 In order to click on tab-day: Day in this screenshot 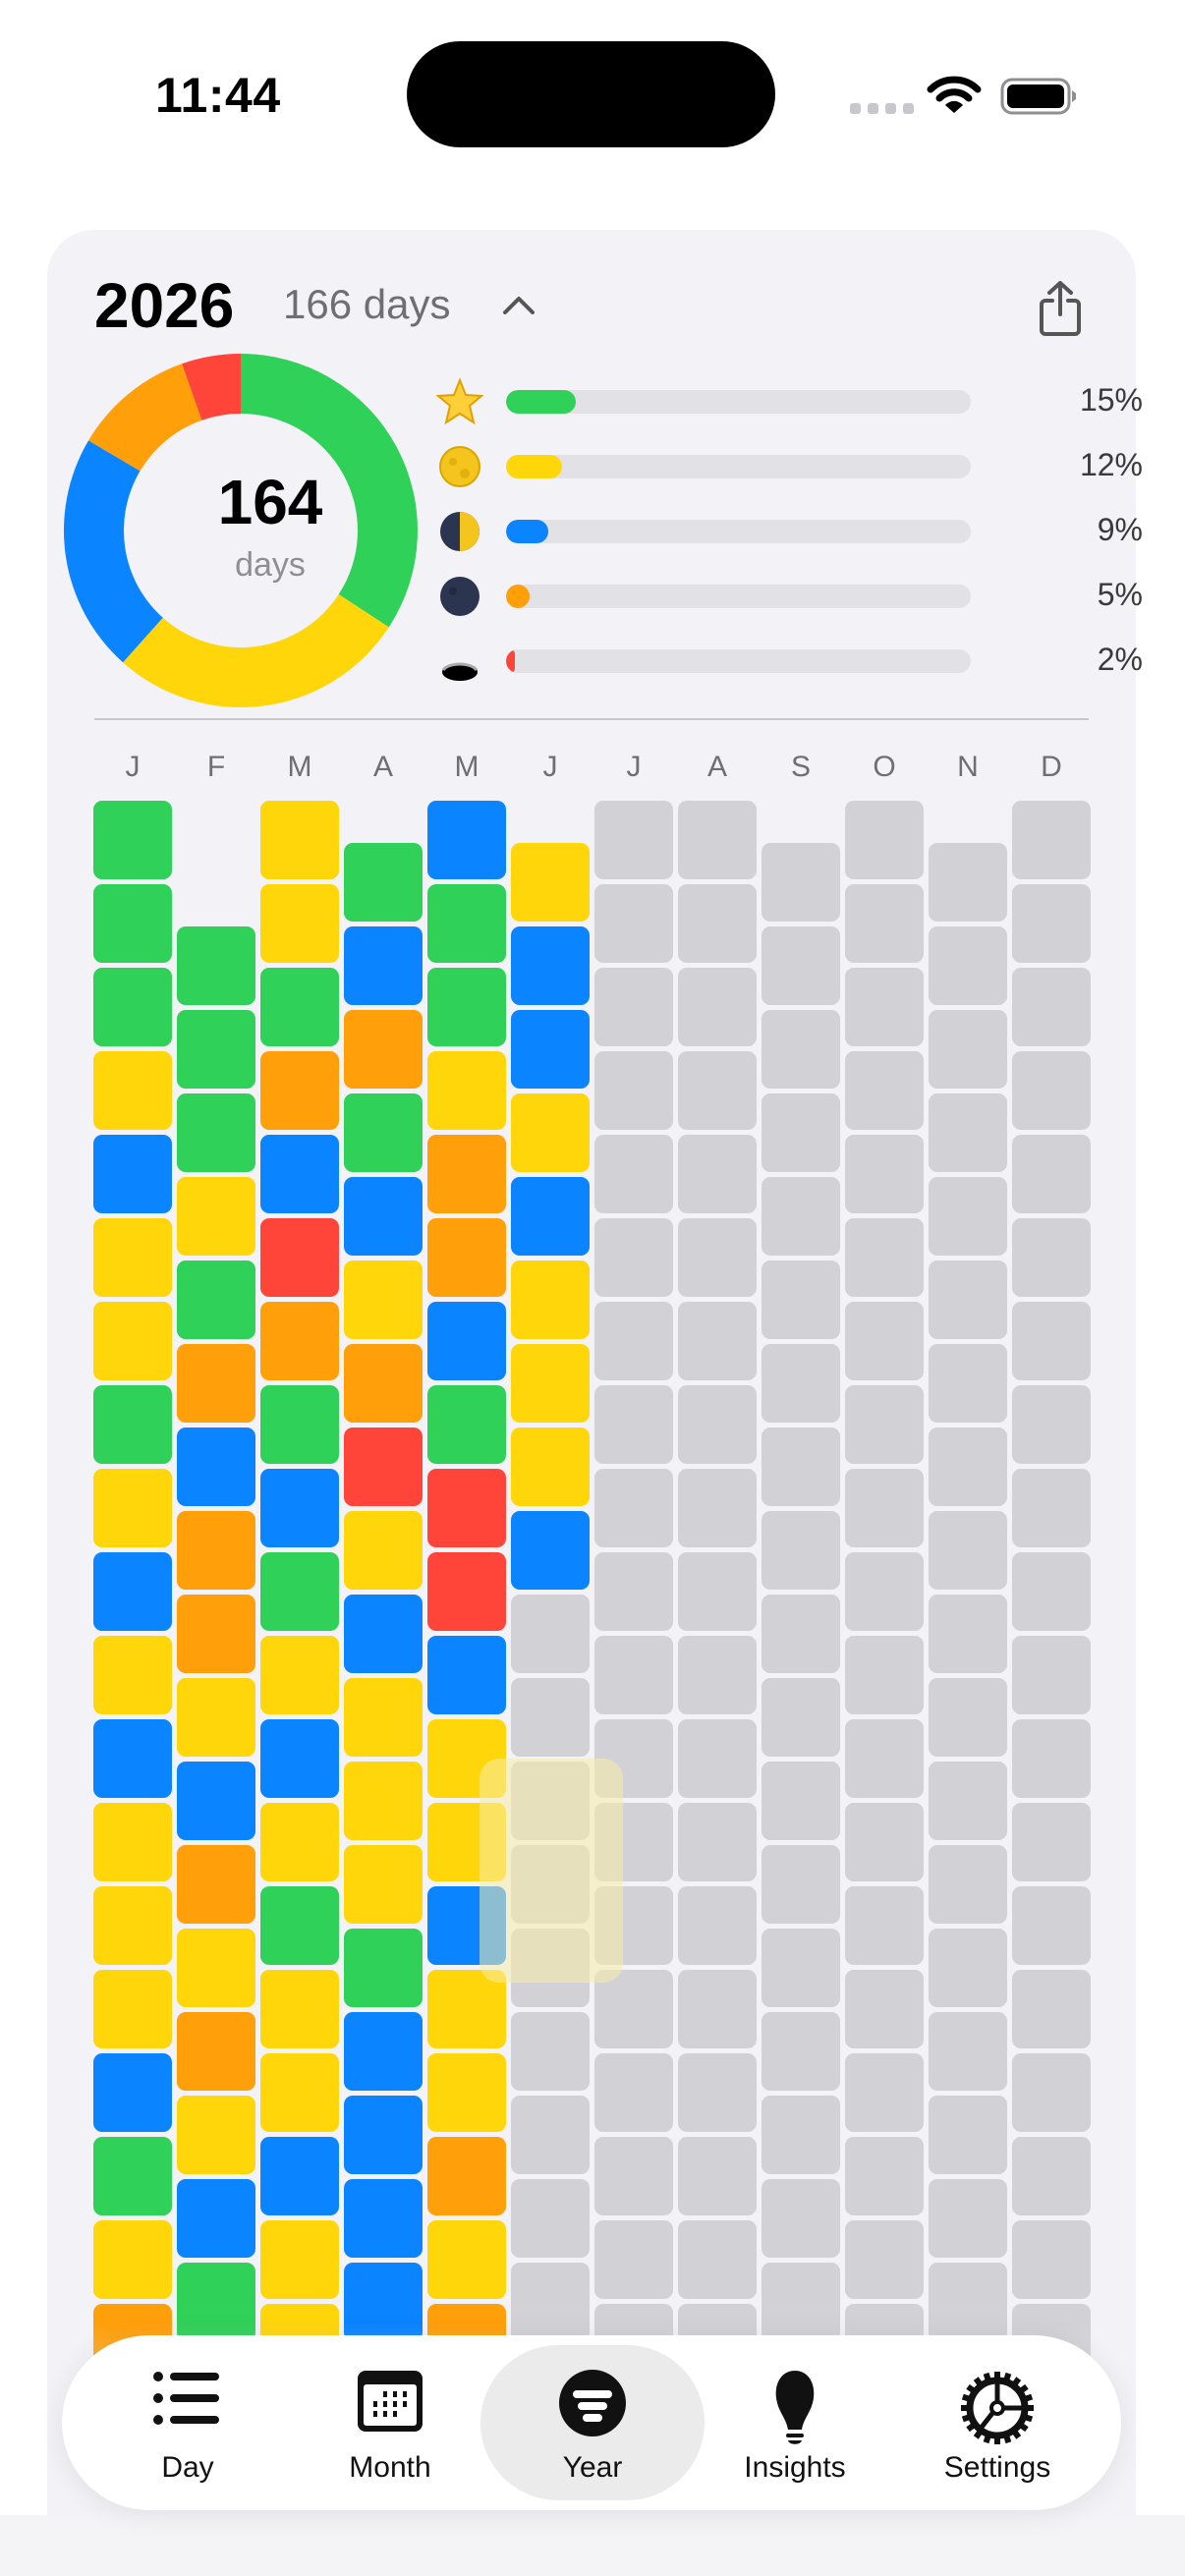, I will do `click(187, 2422)`.